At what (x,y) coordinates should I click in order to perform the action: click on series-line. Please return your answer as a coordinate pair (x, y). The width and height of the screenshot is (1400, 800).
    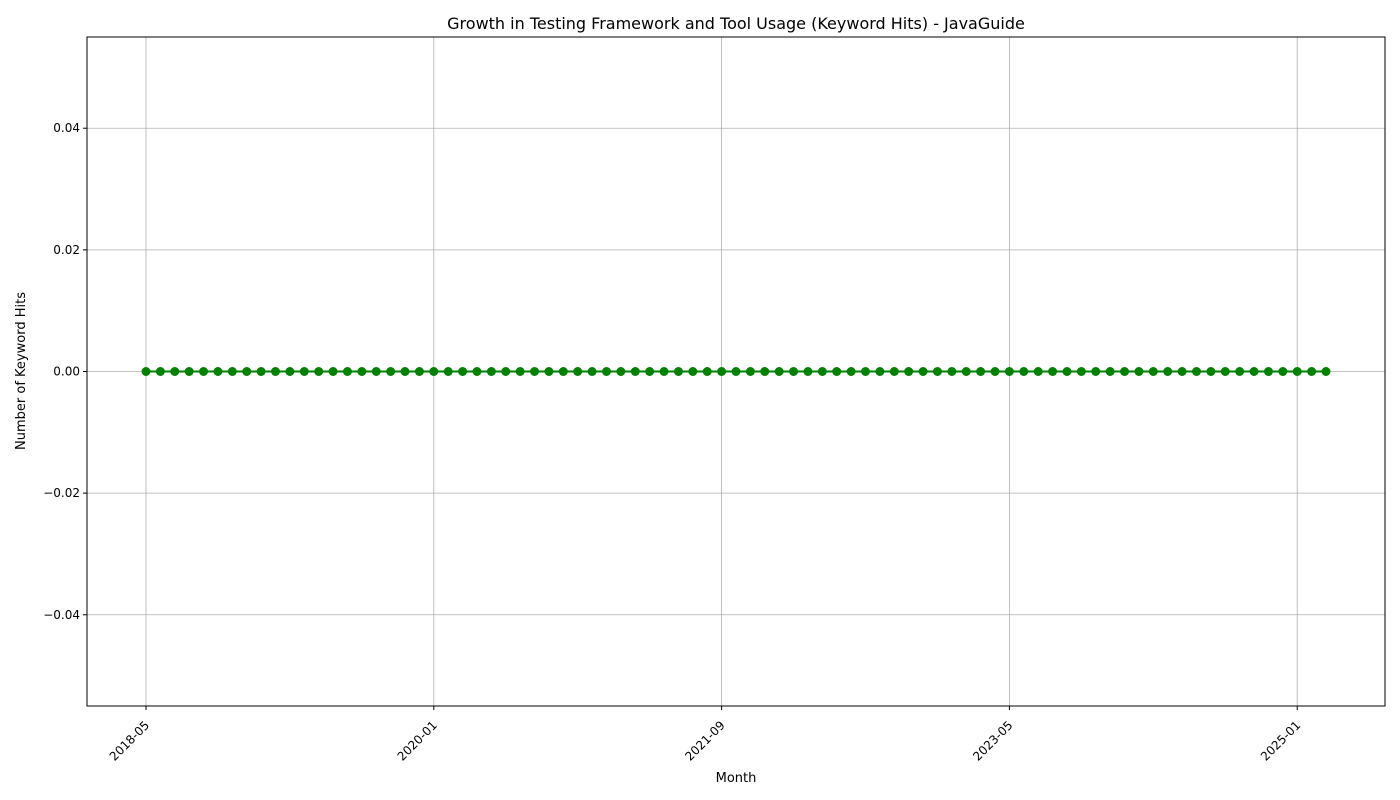
    Looking at the image, I should click on (736, 371).